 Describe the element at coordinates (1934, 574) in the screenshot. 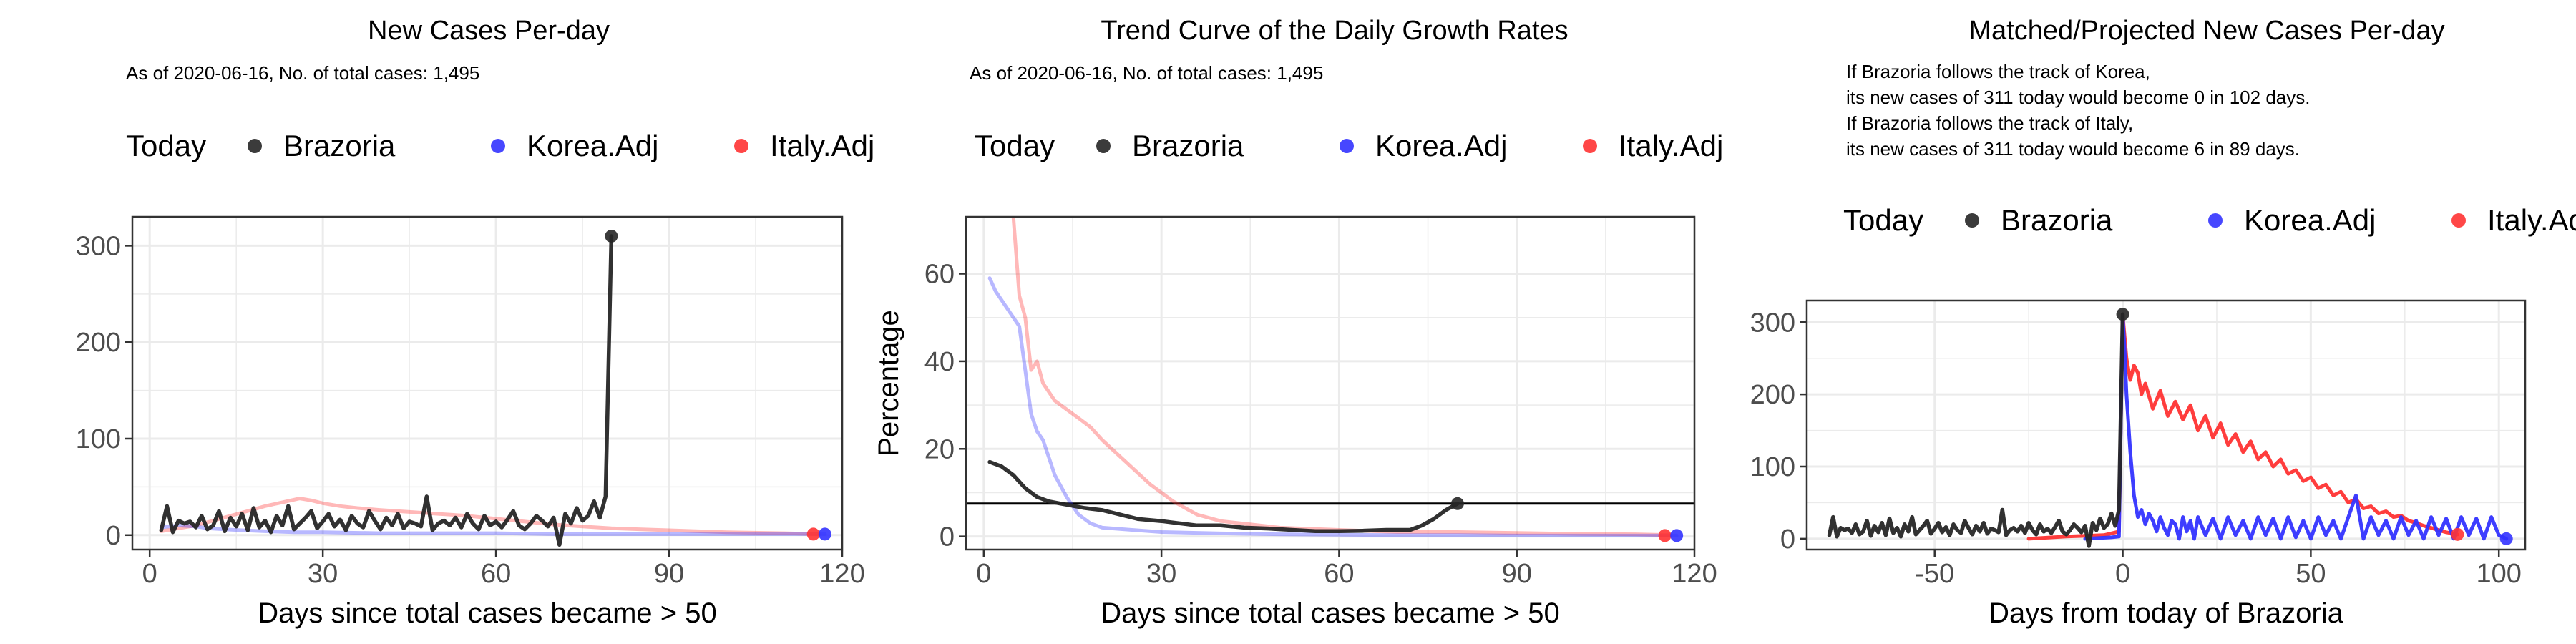

I see `x-tick-label: -50` at that location.